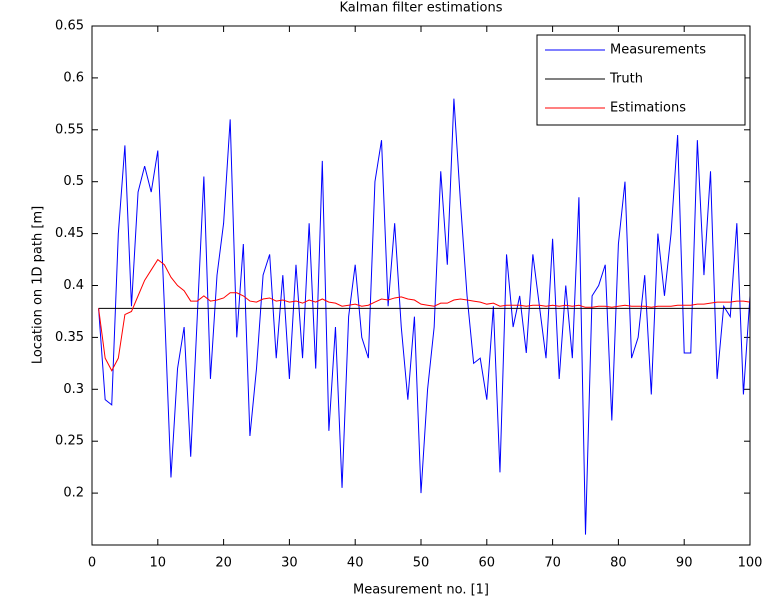 This screenshot has width=779, height=605. Describe the element at coordinates (487, 563) in the screenshot. I see `x-tick-label: 60` at that location.